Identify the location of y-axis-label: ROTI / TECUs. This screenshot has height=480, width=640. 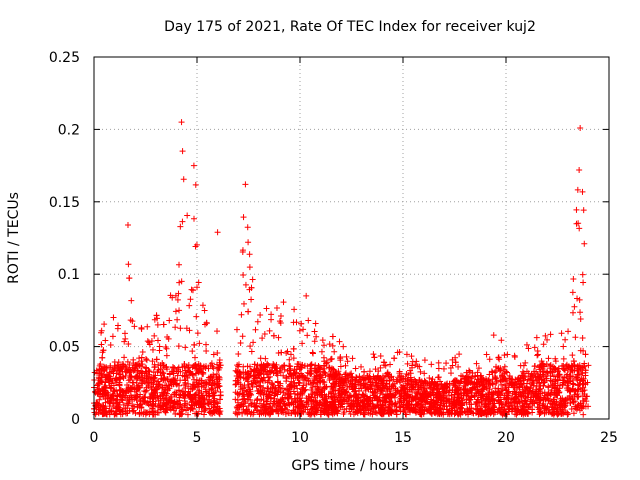
(14, 238).